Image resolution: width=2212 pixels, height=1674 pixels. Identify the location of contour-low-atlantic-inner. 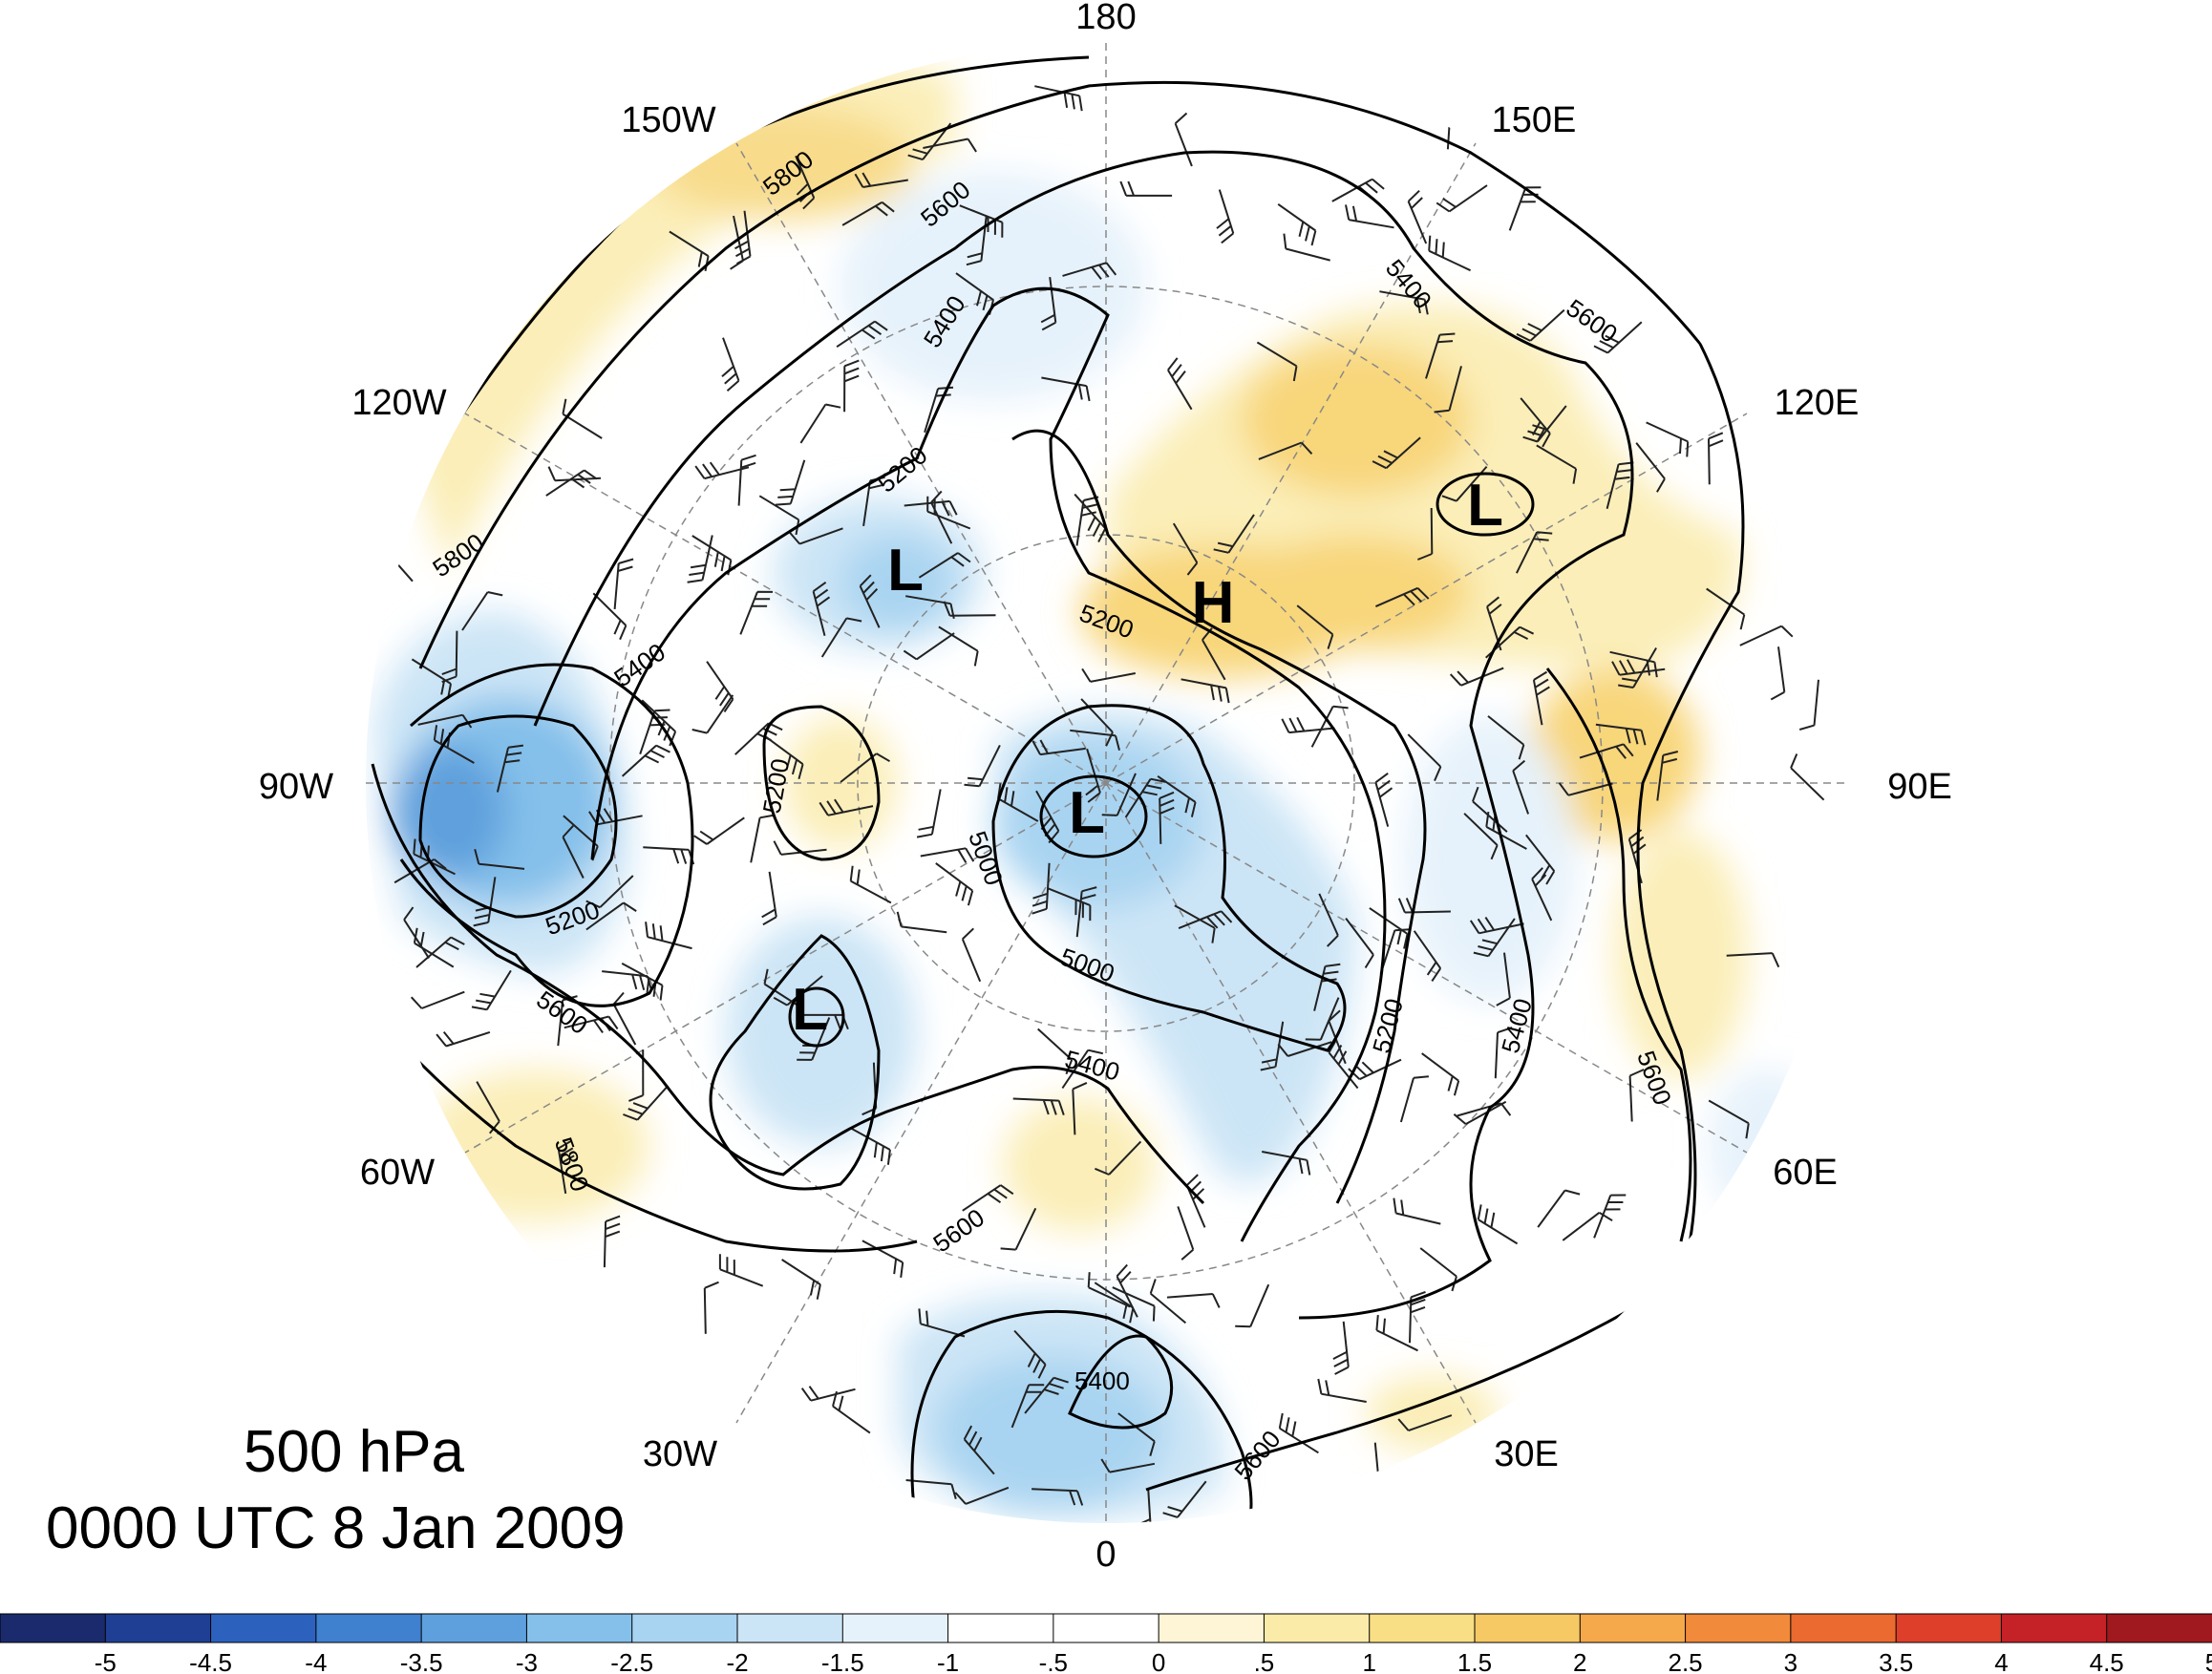
(816, 1017).